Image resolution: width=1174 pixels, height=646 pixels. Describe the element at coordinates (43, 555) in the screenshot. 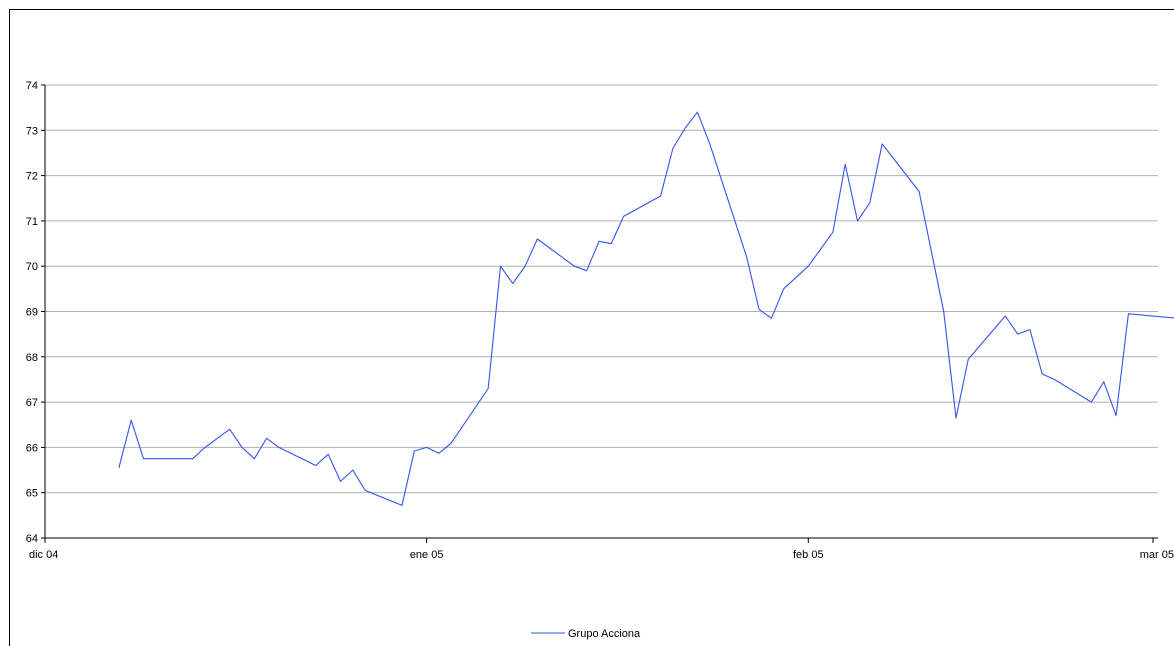

I see `x-tick-label-dic-04: dic 04` at that location.